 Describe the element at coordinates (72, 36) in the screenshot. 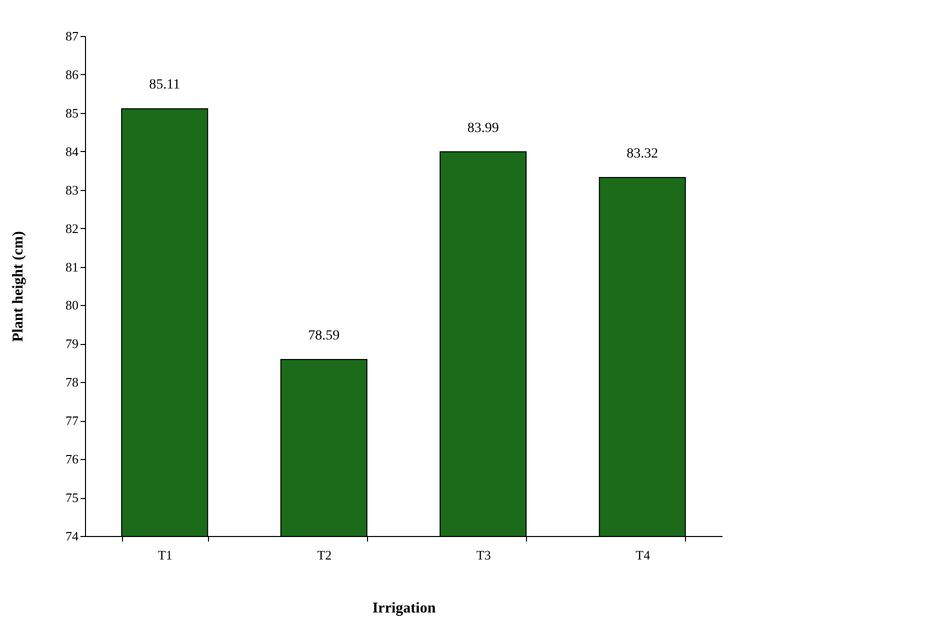

I see `y-tick-label: 87` at that location.